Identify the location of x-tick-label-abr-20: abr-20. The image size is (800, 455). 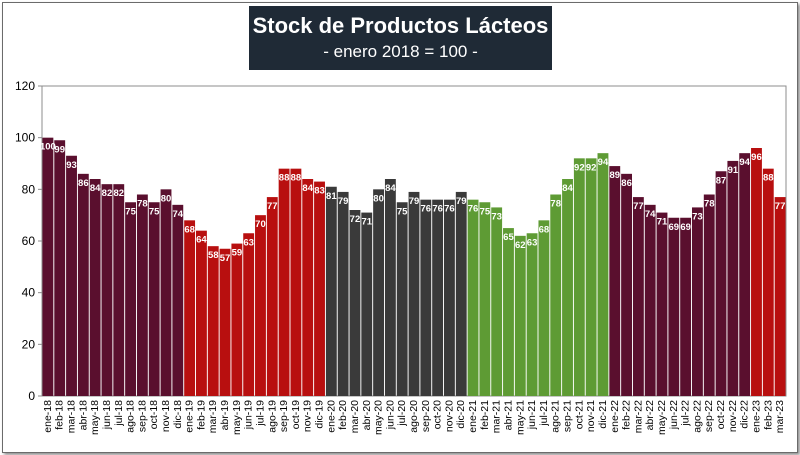
(367, 415).